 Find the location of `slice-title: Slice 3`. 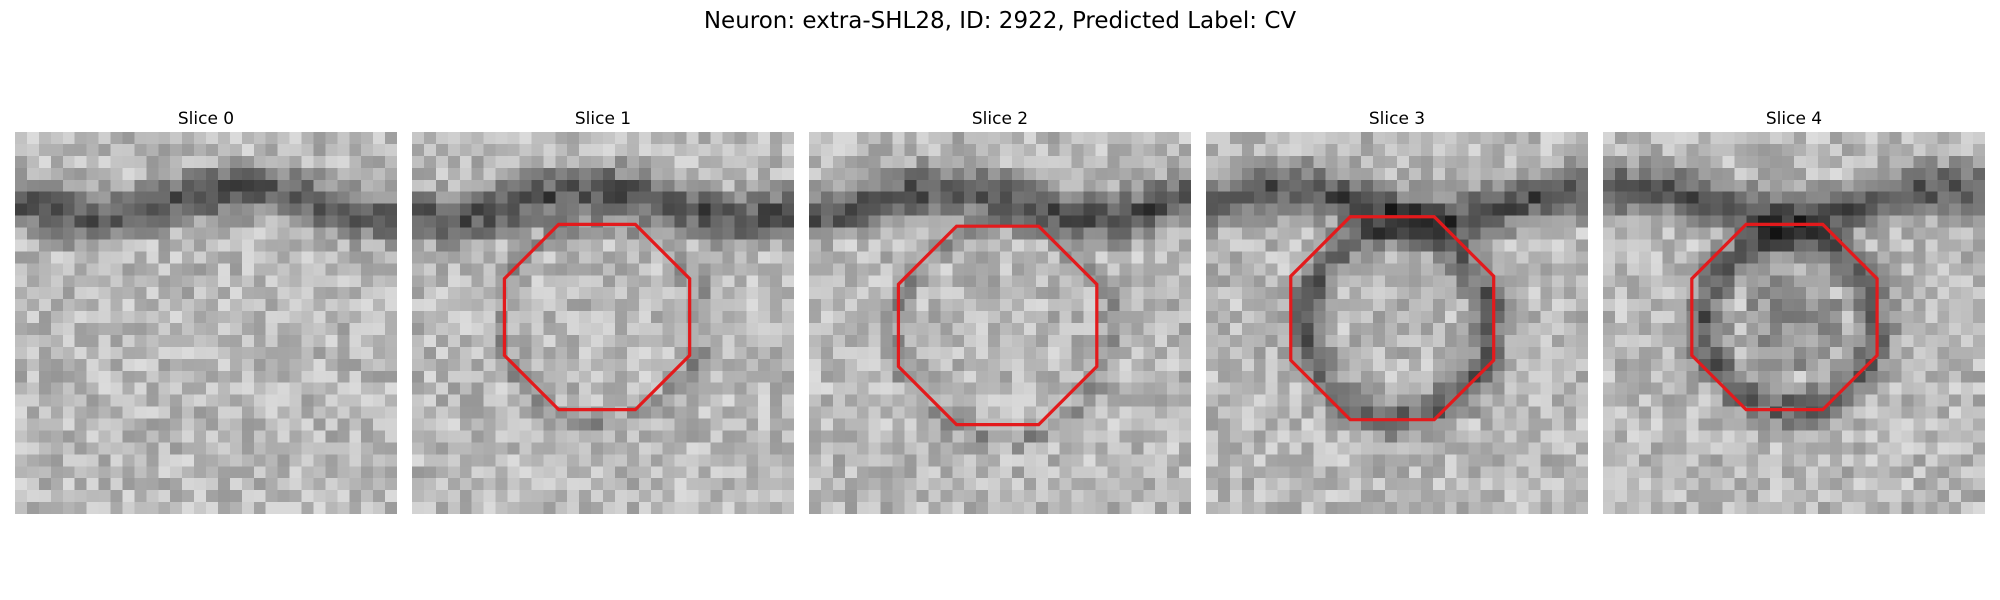

slice-title: Slice 3 is located at coordinates (1397, 119).